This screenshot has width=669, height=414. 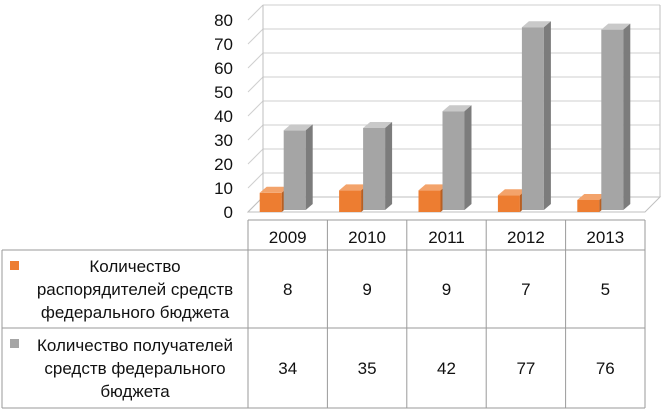 I want to click on legend-label: Количество получателей, so click(x=135, y=345).